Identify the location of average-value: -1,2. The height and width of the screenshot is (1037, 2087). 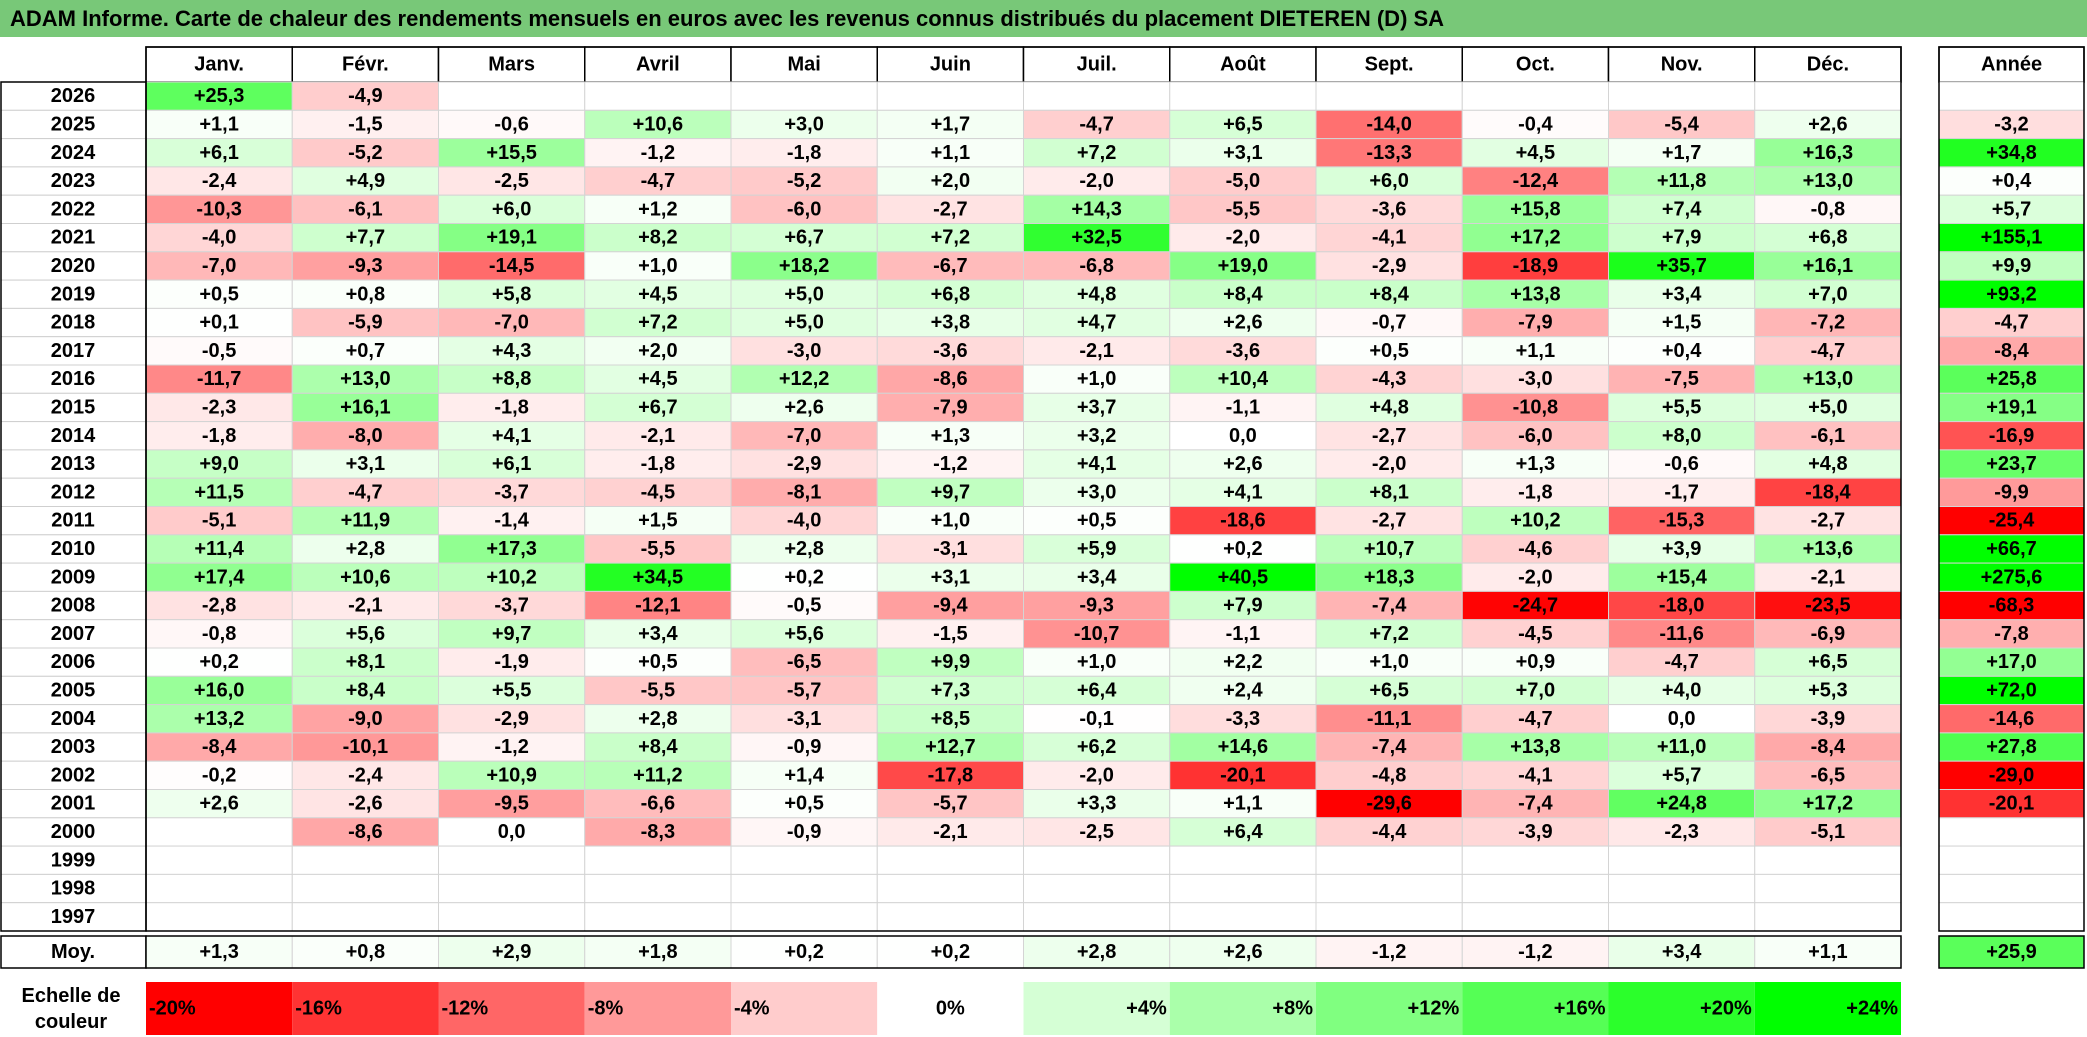
(1535, 952).